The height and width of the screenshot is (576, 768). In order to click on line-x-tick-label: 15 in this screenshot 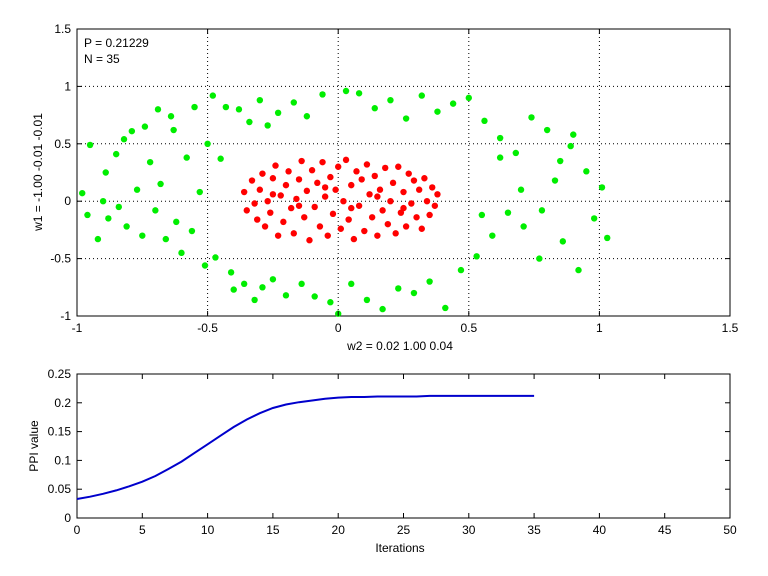, I will do `click(273, 530)`.